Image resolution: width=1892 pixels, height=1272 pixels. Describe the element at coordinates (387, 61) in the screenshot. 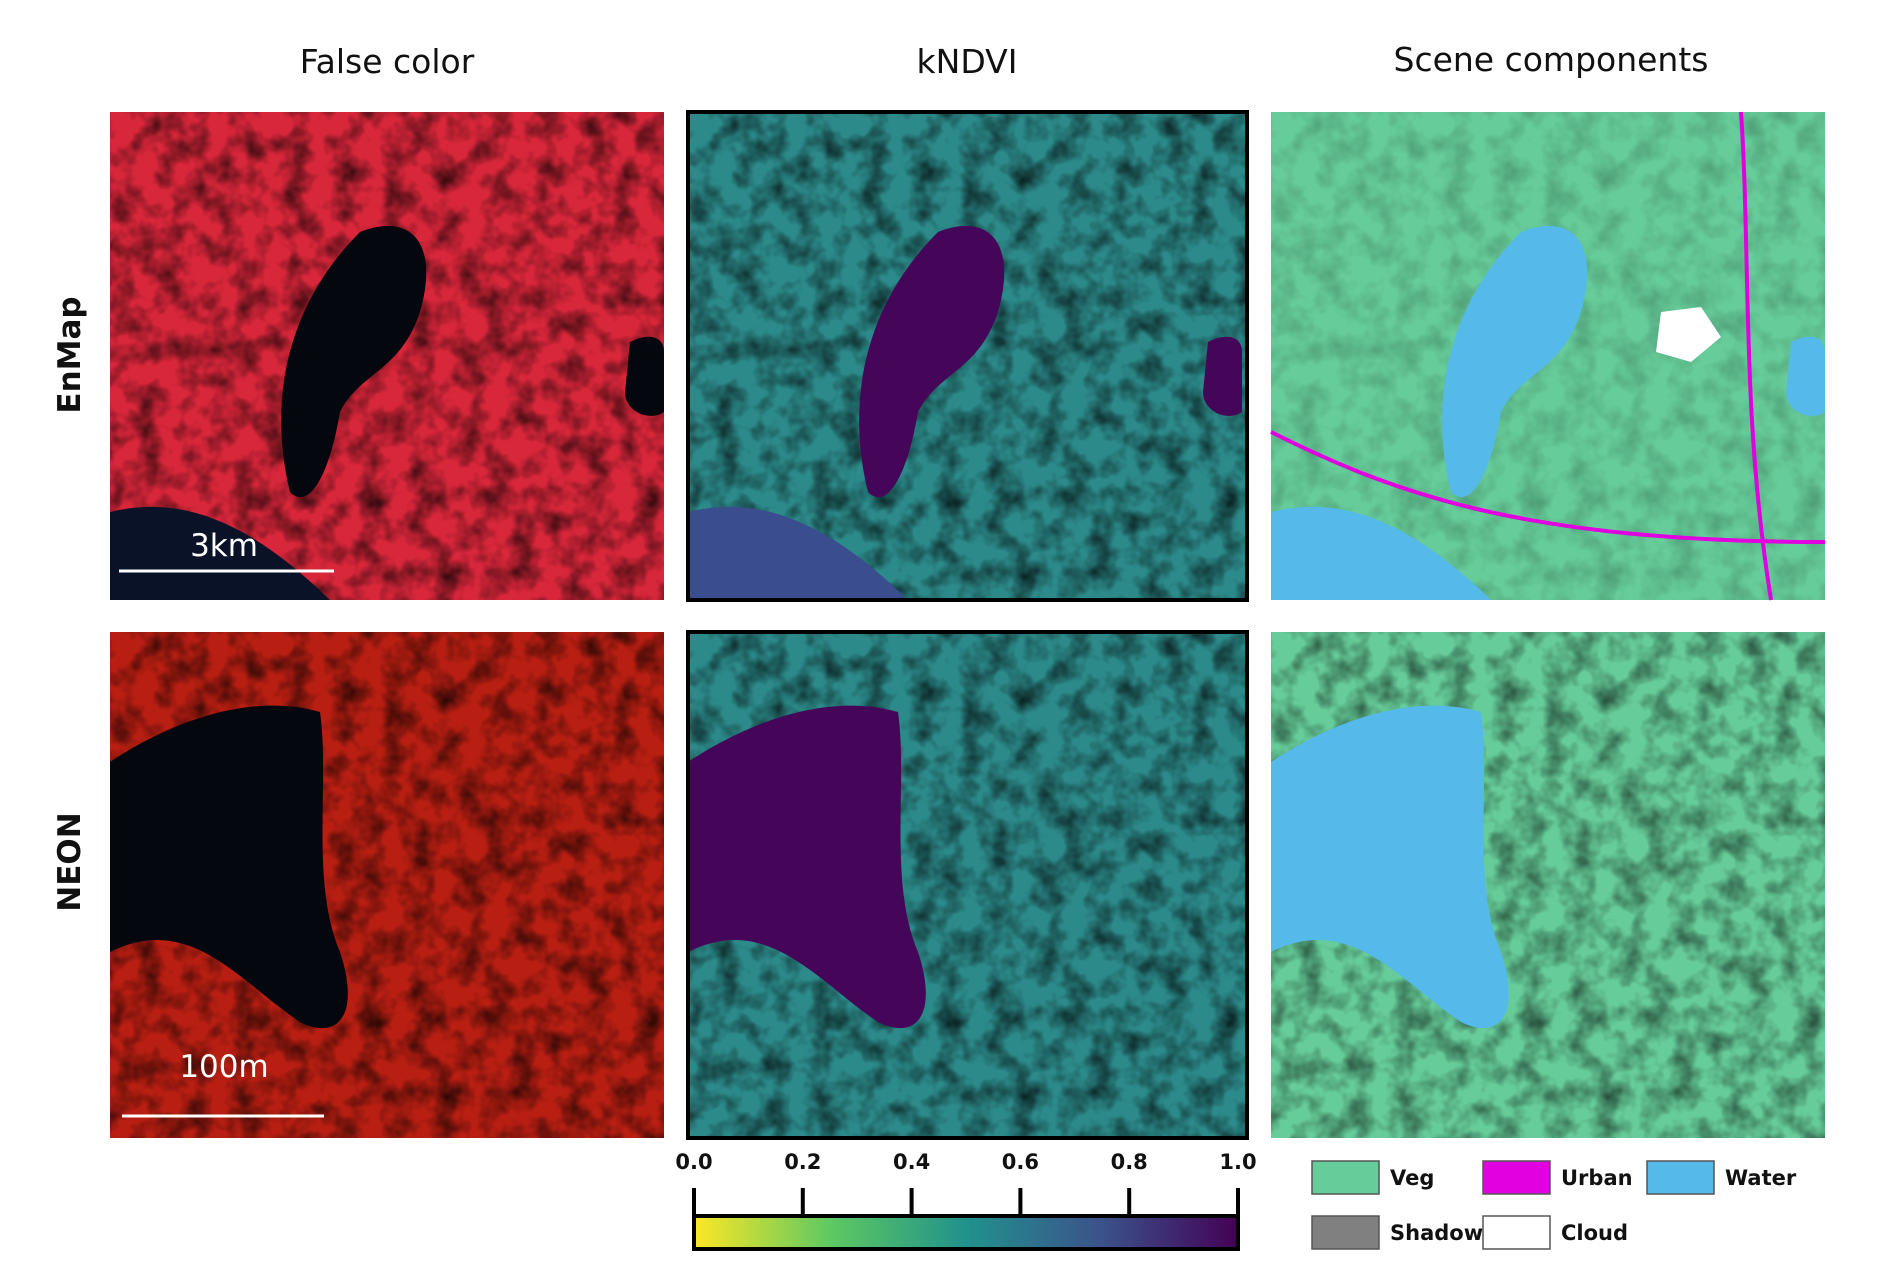

I see `column-title: False color` at that location.